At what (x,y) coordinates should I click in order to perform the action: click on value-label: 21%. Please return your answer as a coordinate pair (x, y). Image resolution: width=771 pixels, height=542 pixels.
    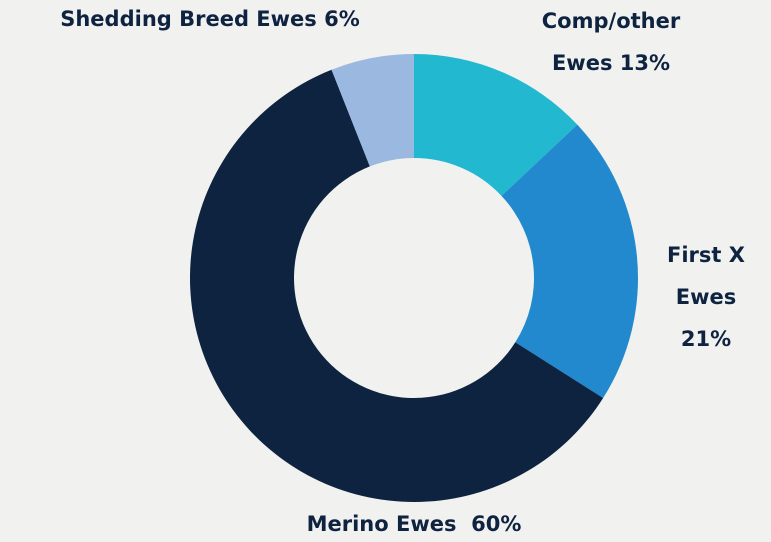
    Looking at the image, I should click on (706, 339).